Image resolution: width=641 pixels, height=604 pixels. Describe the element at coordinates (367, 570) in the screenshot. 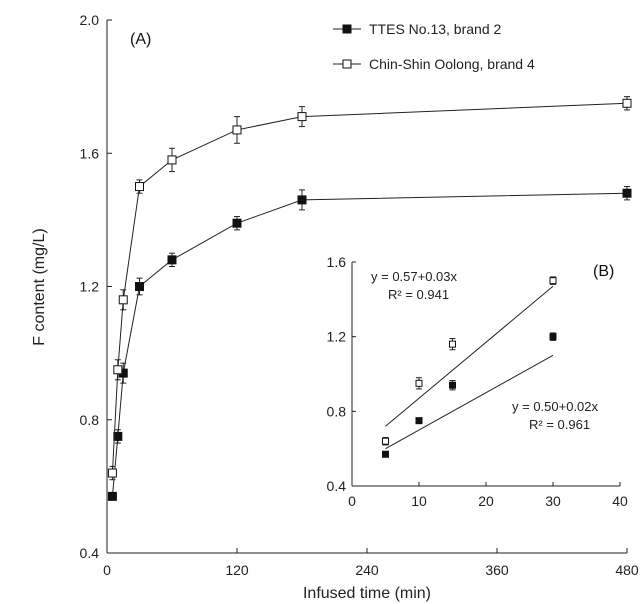

I see `main-x-tick-label: 240` at that location.